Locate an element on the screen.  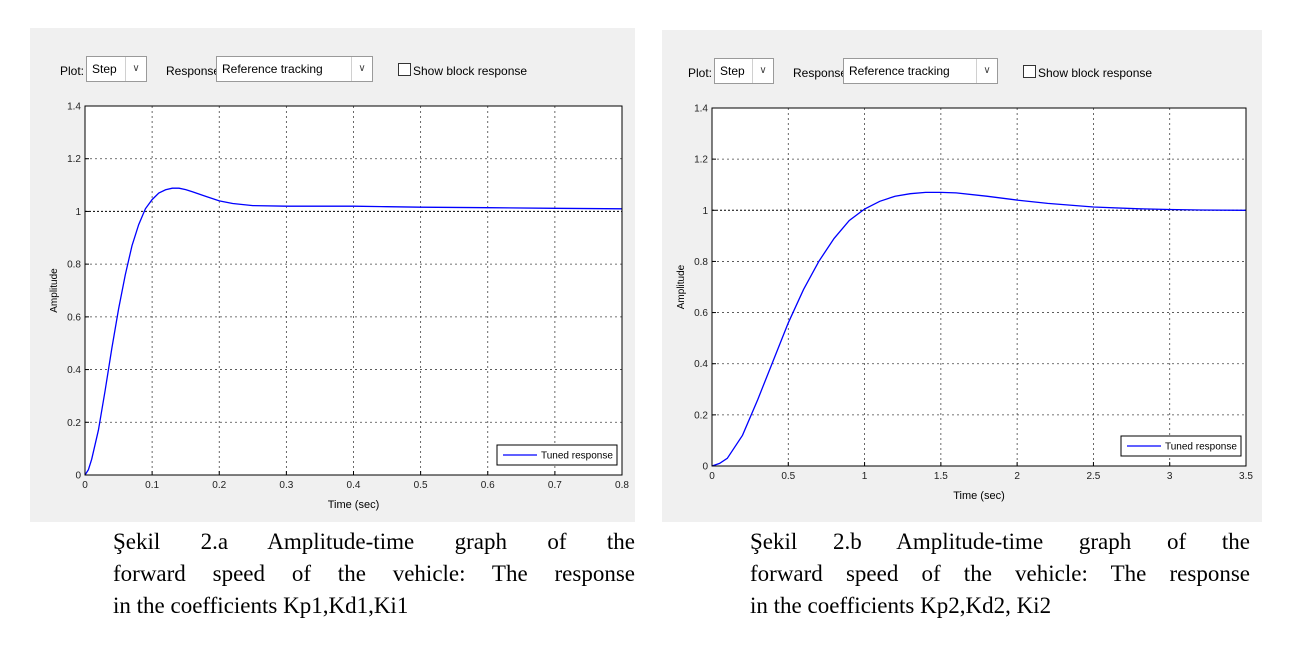
x-tick-label: 0.6 is located at coordinates (488, 485).